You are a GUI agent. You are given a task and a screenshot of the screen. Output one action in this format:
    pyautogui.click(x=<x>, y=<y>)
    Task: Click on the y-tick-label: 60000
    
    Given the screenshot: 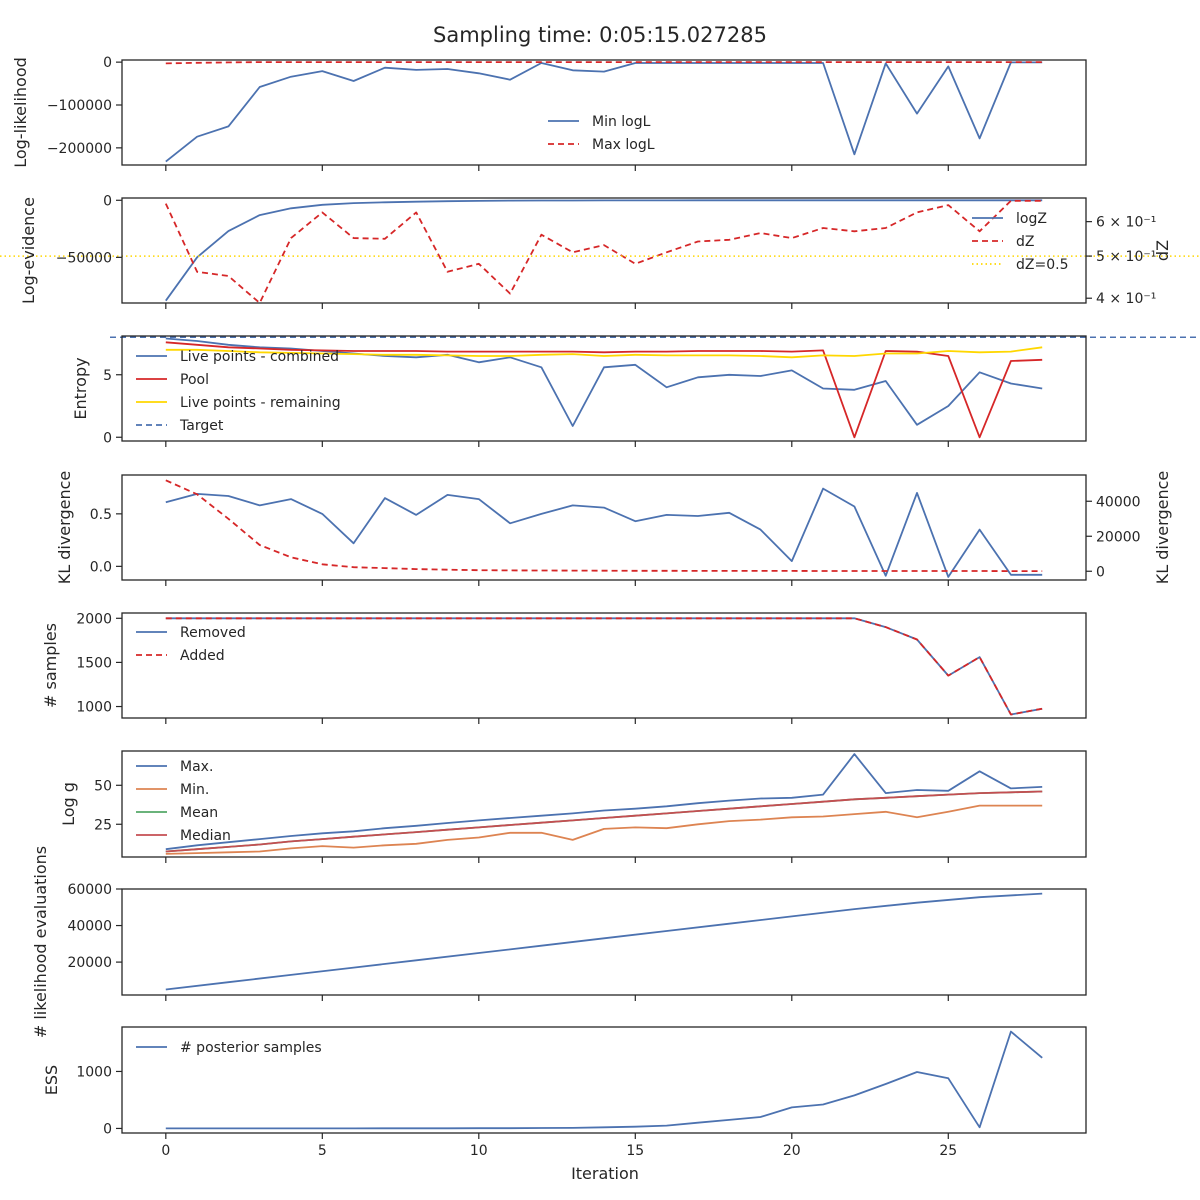 What is the action you would take?
    pyautogui.click(x=89, y=890)
    